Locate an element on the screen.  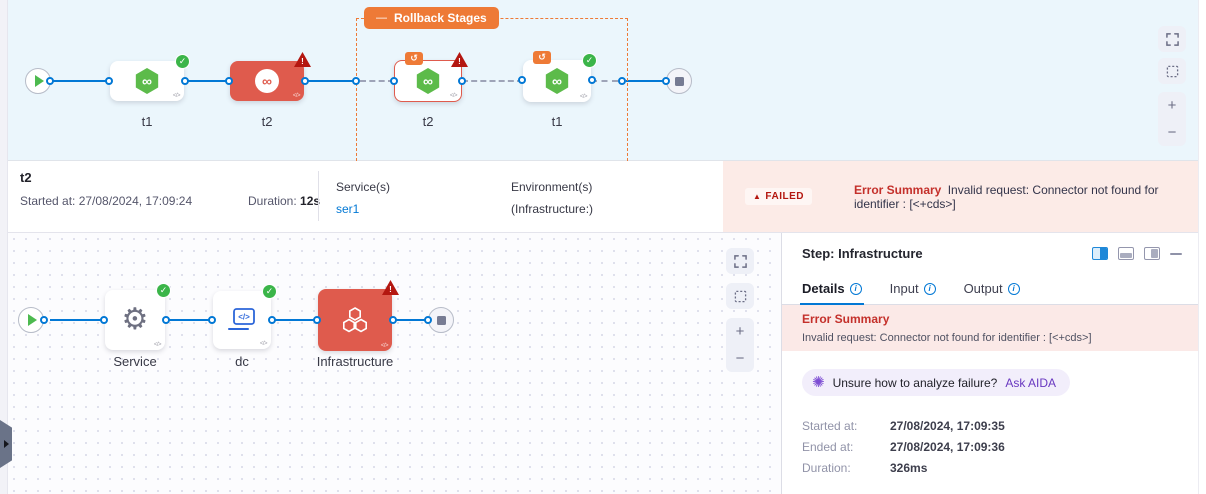
step-node-service: ✓ ⚙ </> is located at coordinates (135, 316).